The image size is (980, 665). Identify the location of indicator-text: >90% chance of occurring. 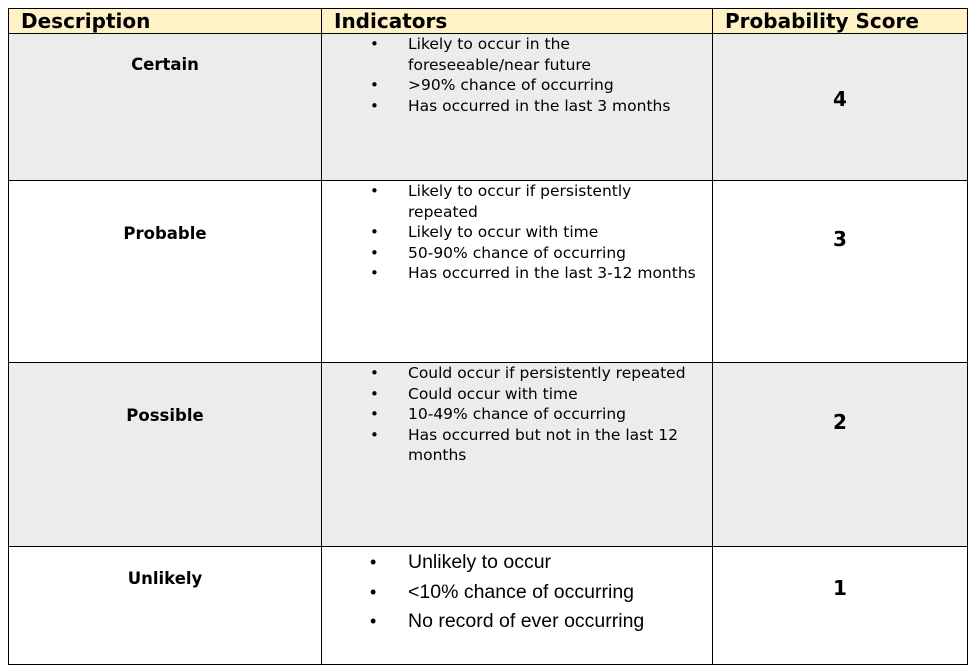
(511, 85).